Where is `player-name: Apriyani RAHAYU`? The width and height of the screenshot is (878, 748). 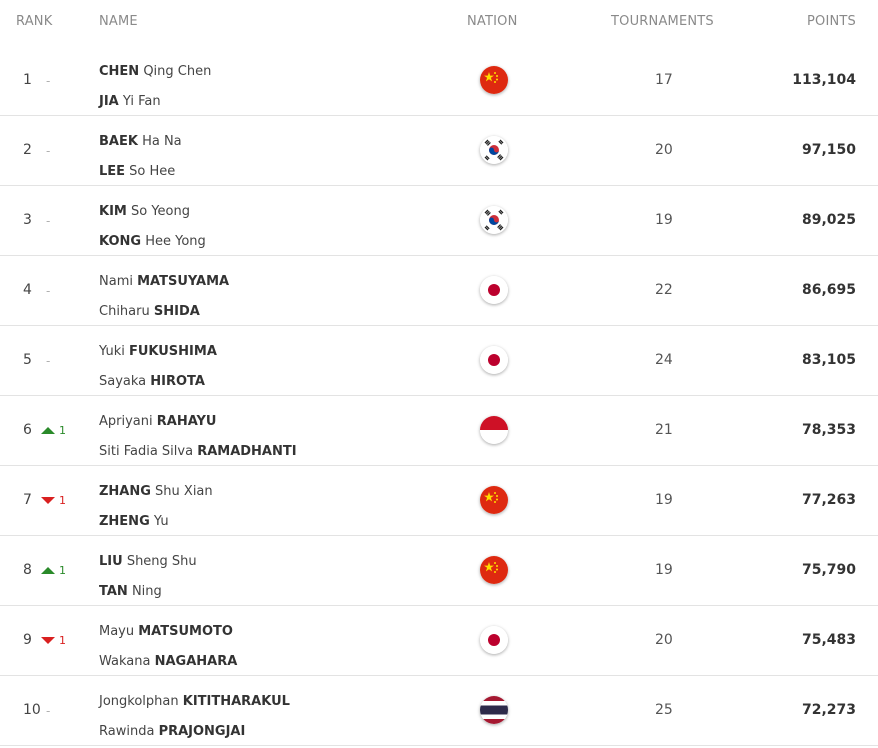 player-name: Apriyani RAHAYU is located at coordinates (198, 422).